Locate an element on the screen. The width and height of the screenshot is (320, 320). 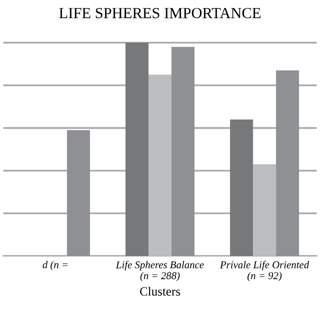
chart-title: LIFE SPHERES IMPORTANCE is located at coordinates (159, 13).